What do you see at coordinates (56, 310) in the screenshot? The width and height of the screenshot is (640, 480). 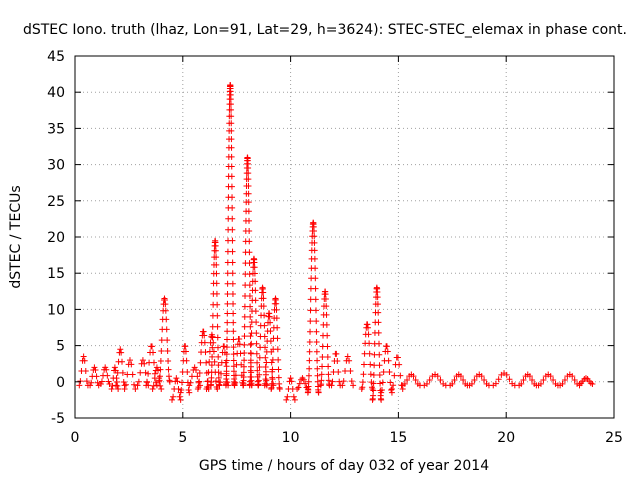 I see `y-tick-label: 10` at bounding box center [56, 310].